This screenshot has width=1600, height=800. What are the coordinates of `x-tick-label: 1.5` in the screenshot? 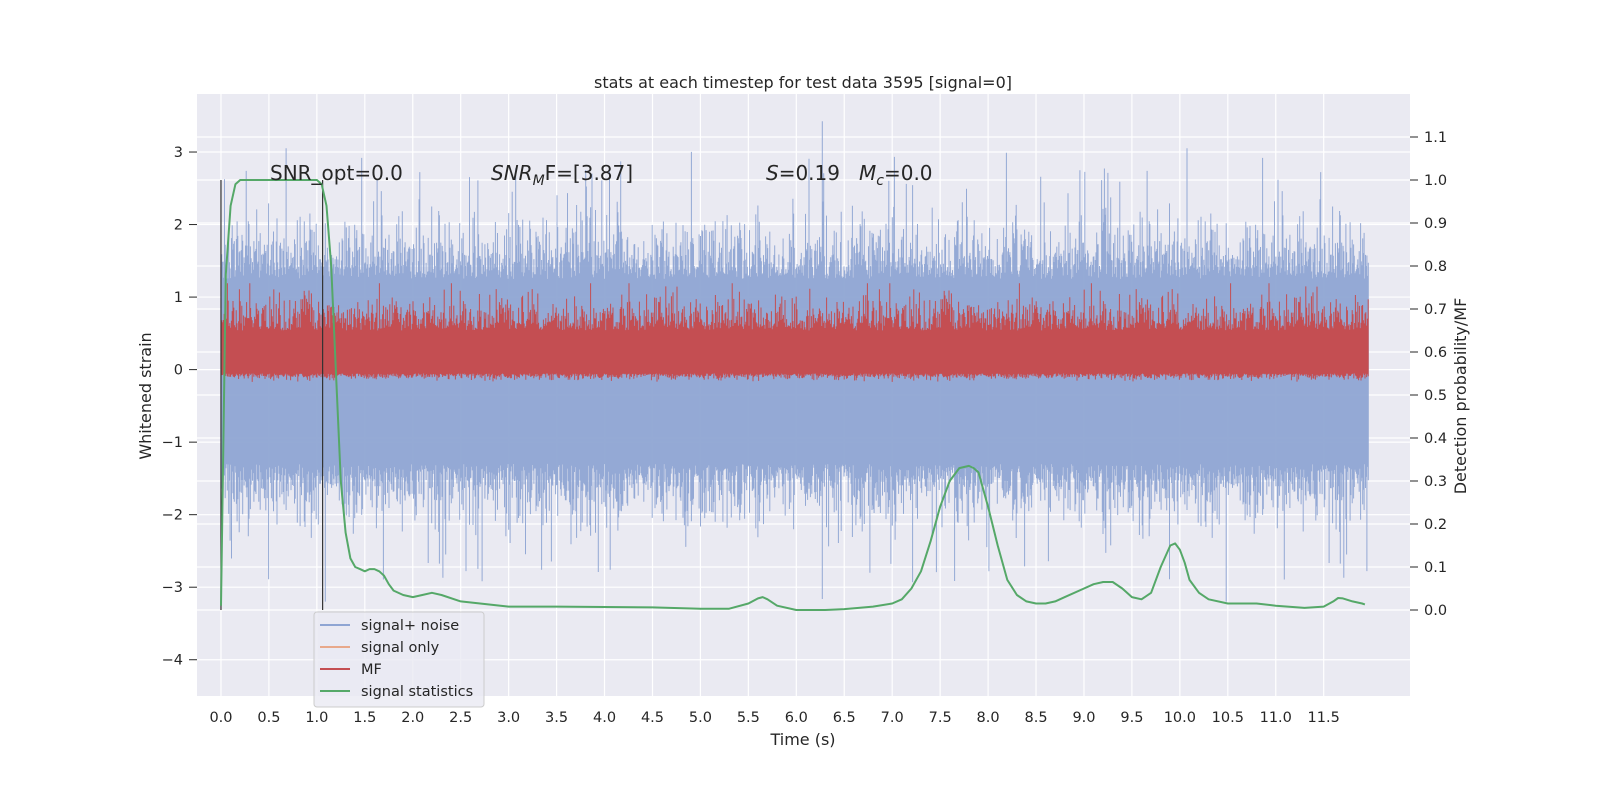 It's located at (364, 718).